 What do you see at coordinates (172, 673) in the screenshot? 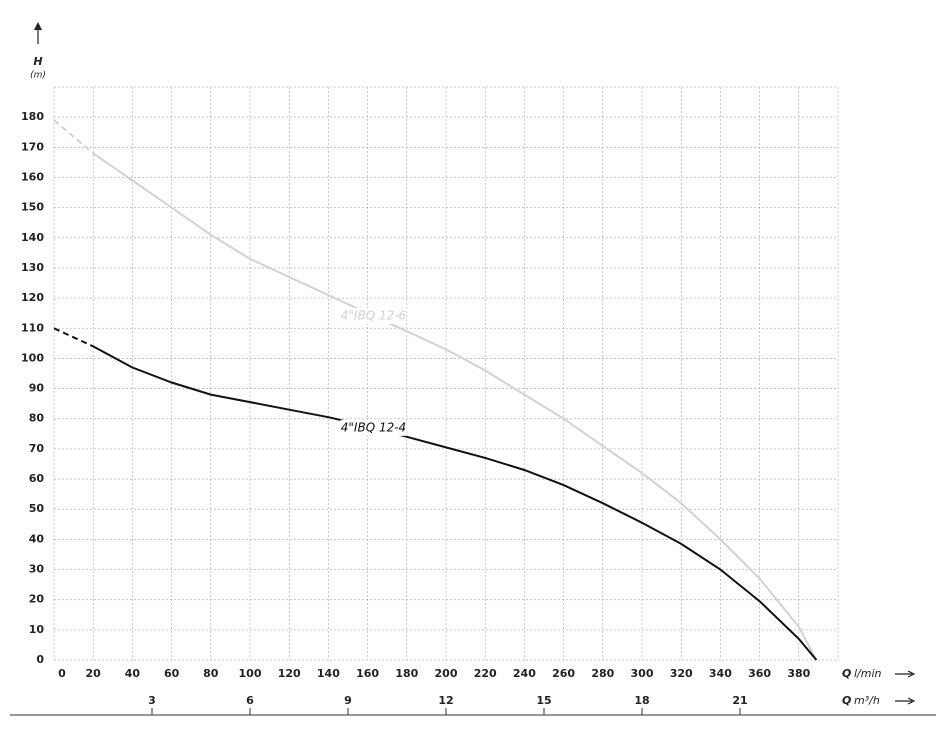
I see `x-tick-label: 60` at bounding box center [172, 673].